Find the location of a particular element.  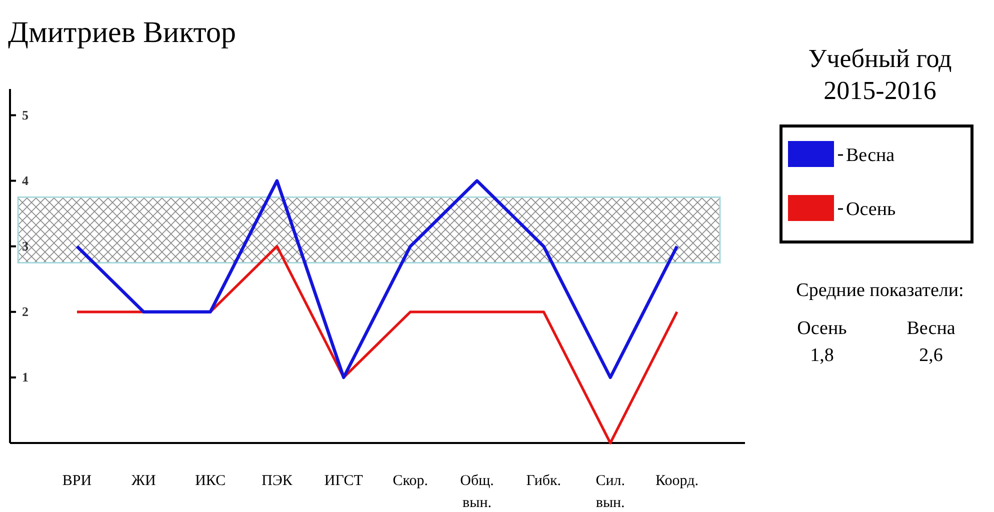

x-tick-label: ВРИ is located at coordinates (77, 481).